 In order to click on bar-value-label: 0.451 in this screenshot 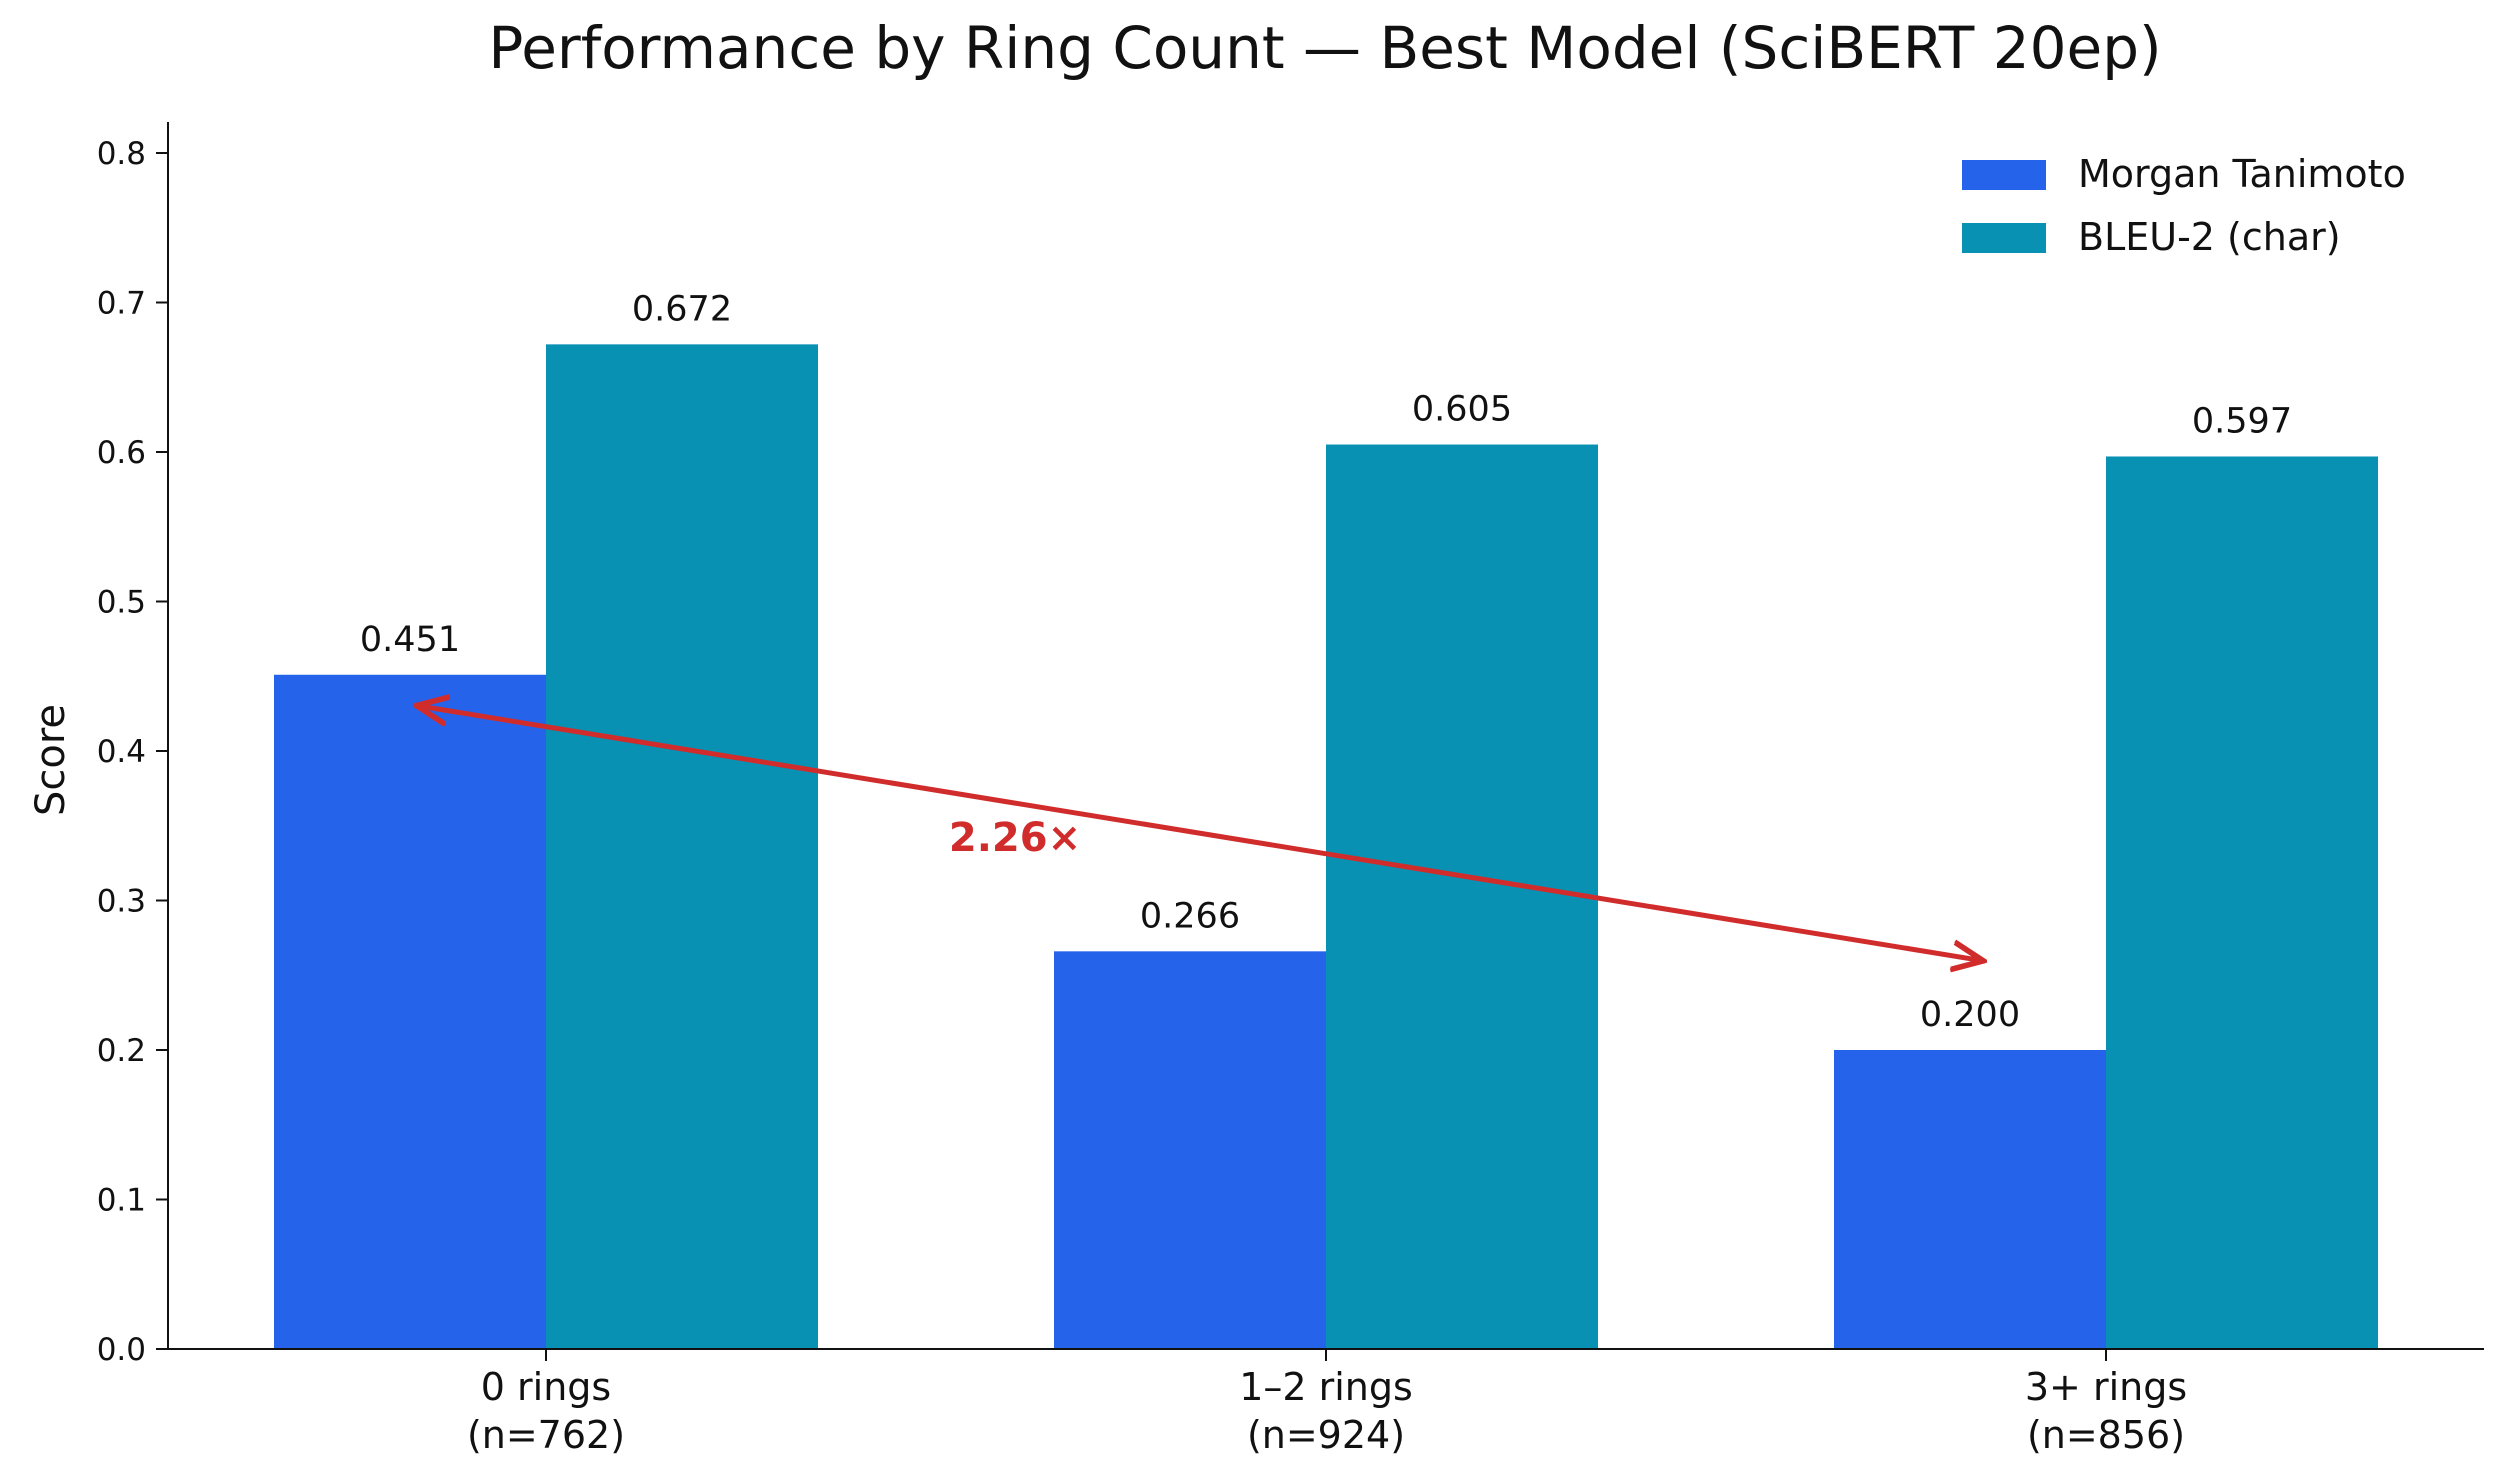, I will do `click(410, 640)`.